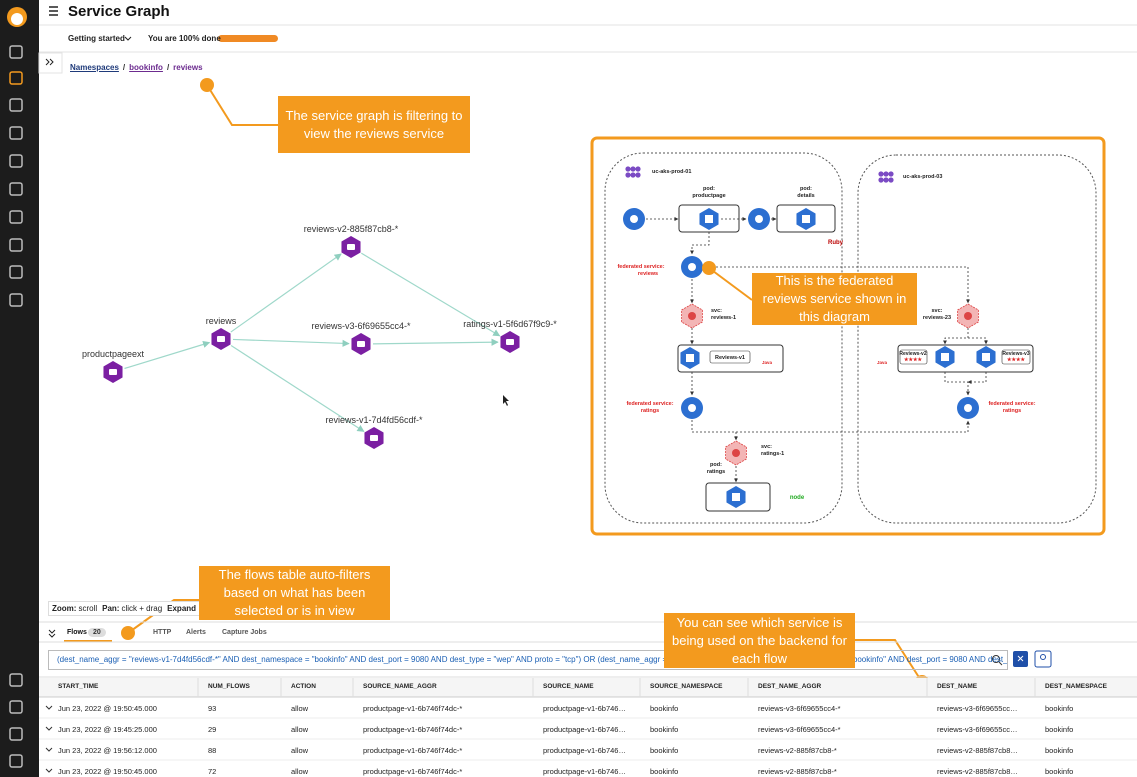  I want to click on diagram-label: productpage, so click(708, 196).